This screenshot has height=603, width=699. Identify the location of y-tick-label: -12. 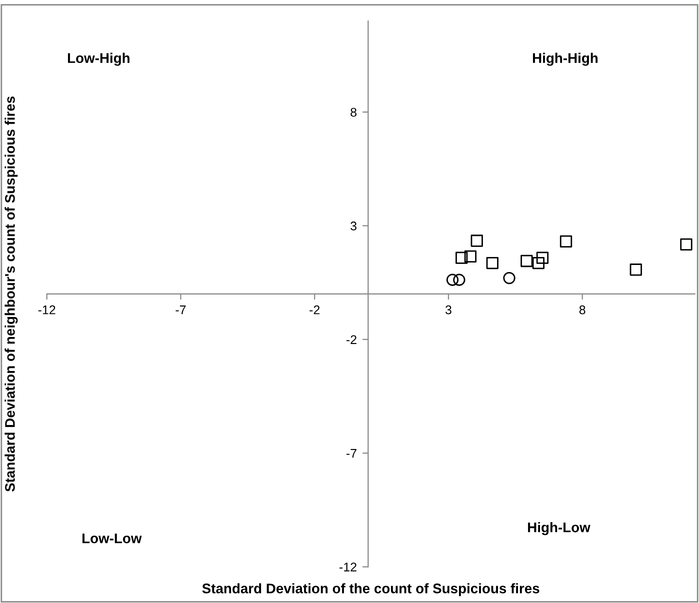
(348, 567).